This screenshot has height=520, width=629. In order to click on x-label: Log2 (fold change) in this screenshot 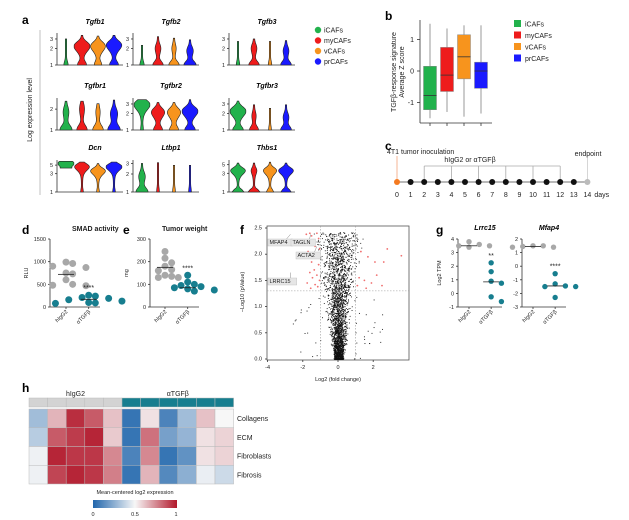, I will do `click(338, 380)`.